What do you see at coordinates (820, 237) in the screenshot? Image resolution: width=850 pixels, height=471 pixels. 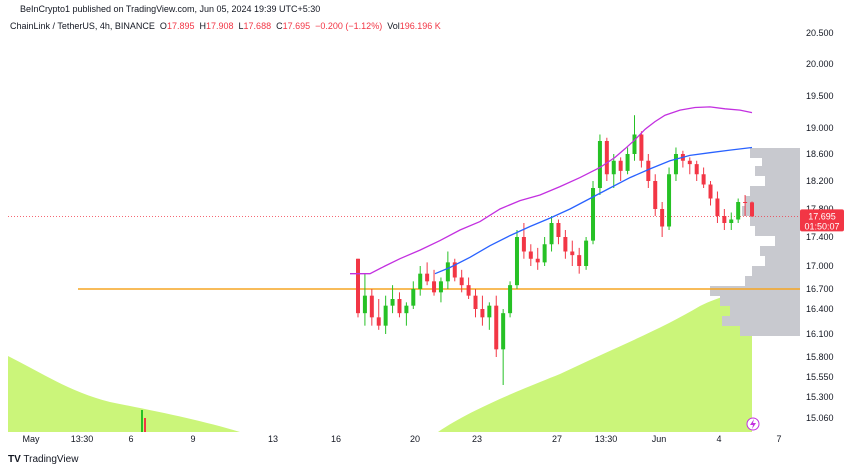 I see `price-tick-7: 17.400` at bounding box center [820, 237].